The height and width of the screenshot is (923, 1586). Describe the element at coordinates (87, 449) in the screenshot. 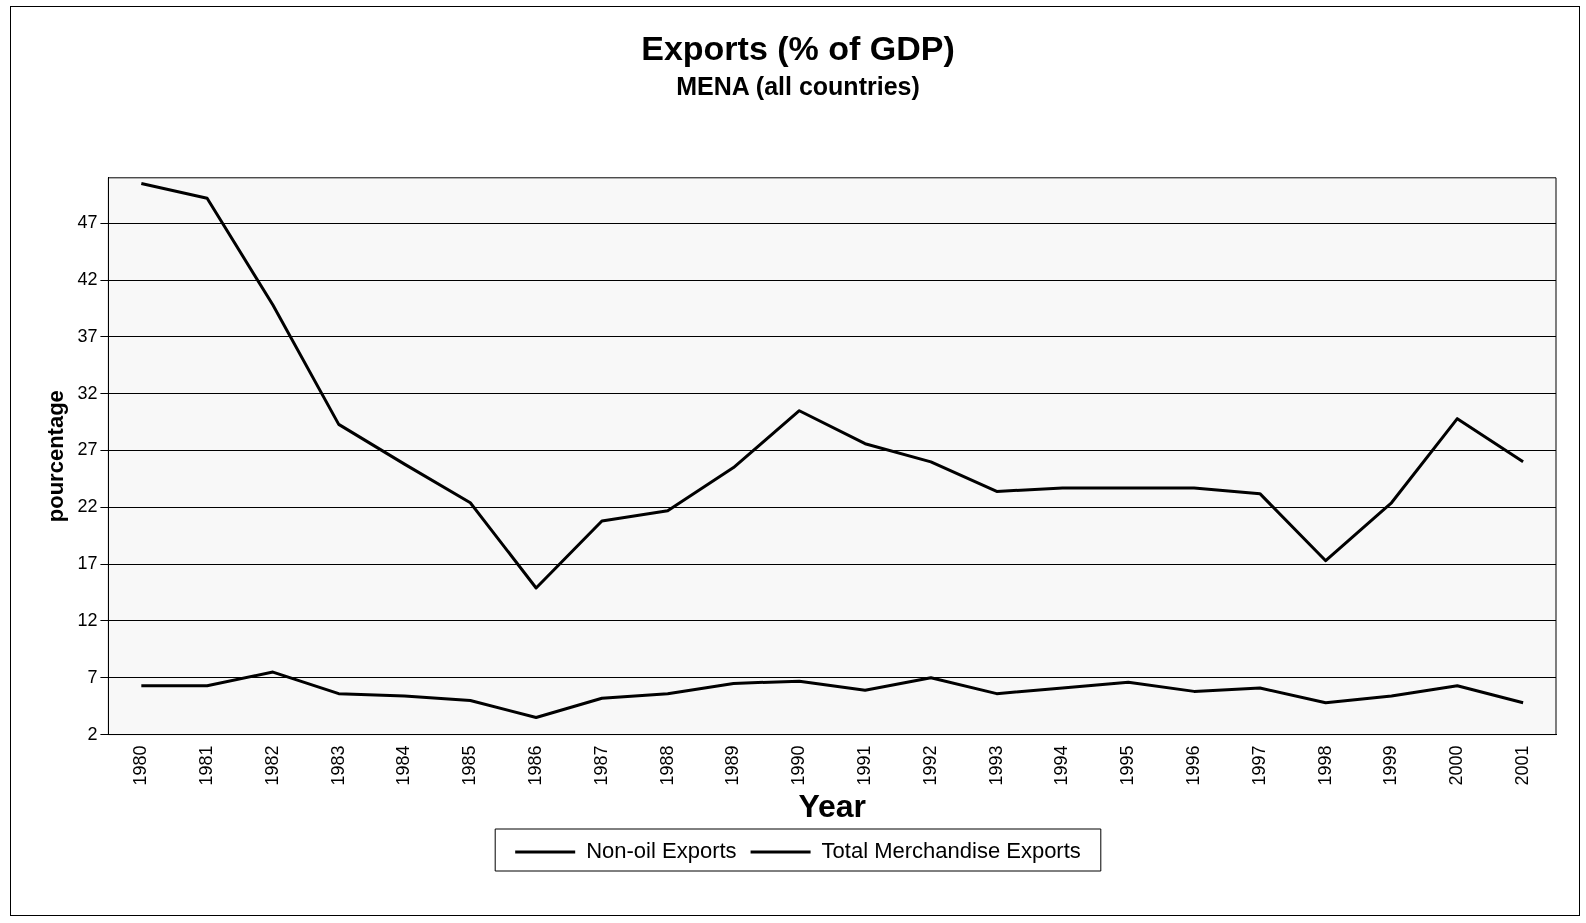

I see `y-tick-label: 27` at that location.